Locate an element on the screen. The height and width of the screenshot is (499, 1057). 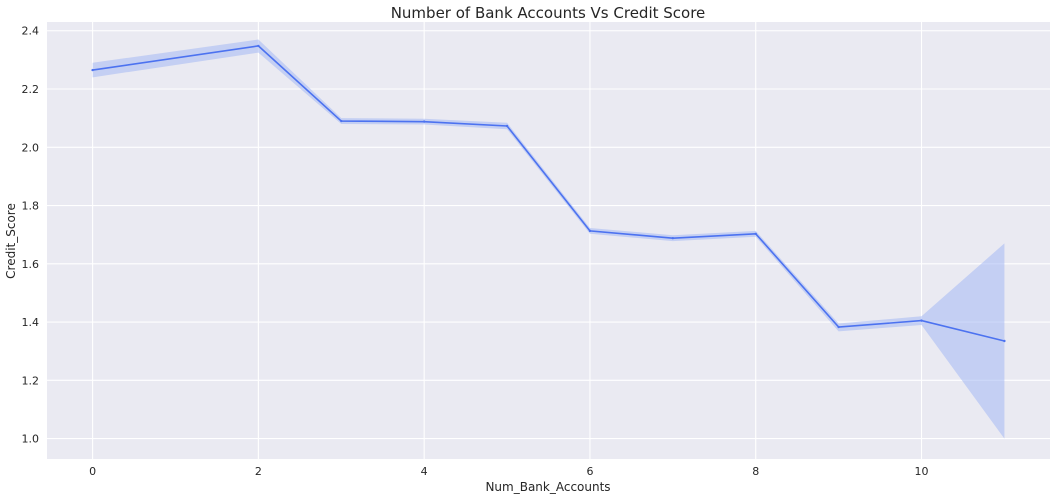
chart-title: Number of Bank Accounts Vs Credit Score is located at coordinates (548, 13).